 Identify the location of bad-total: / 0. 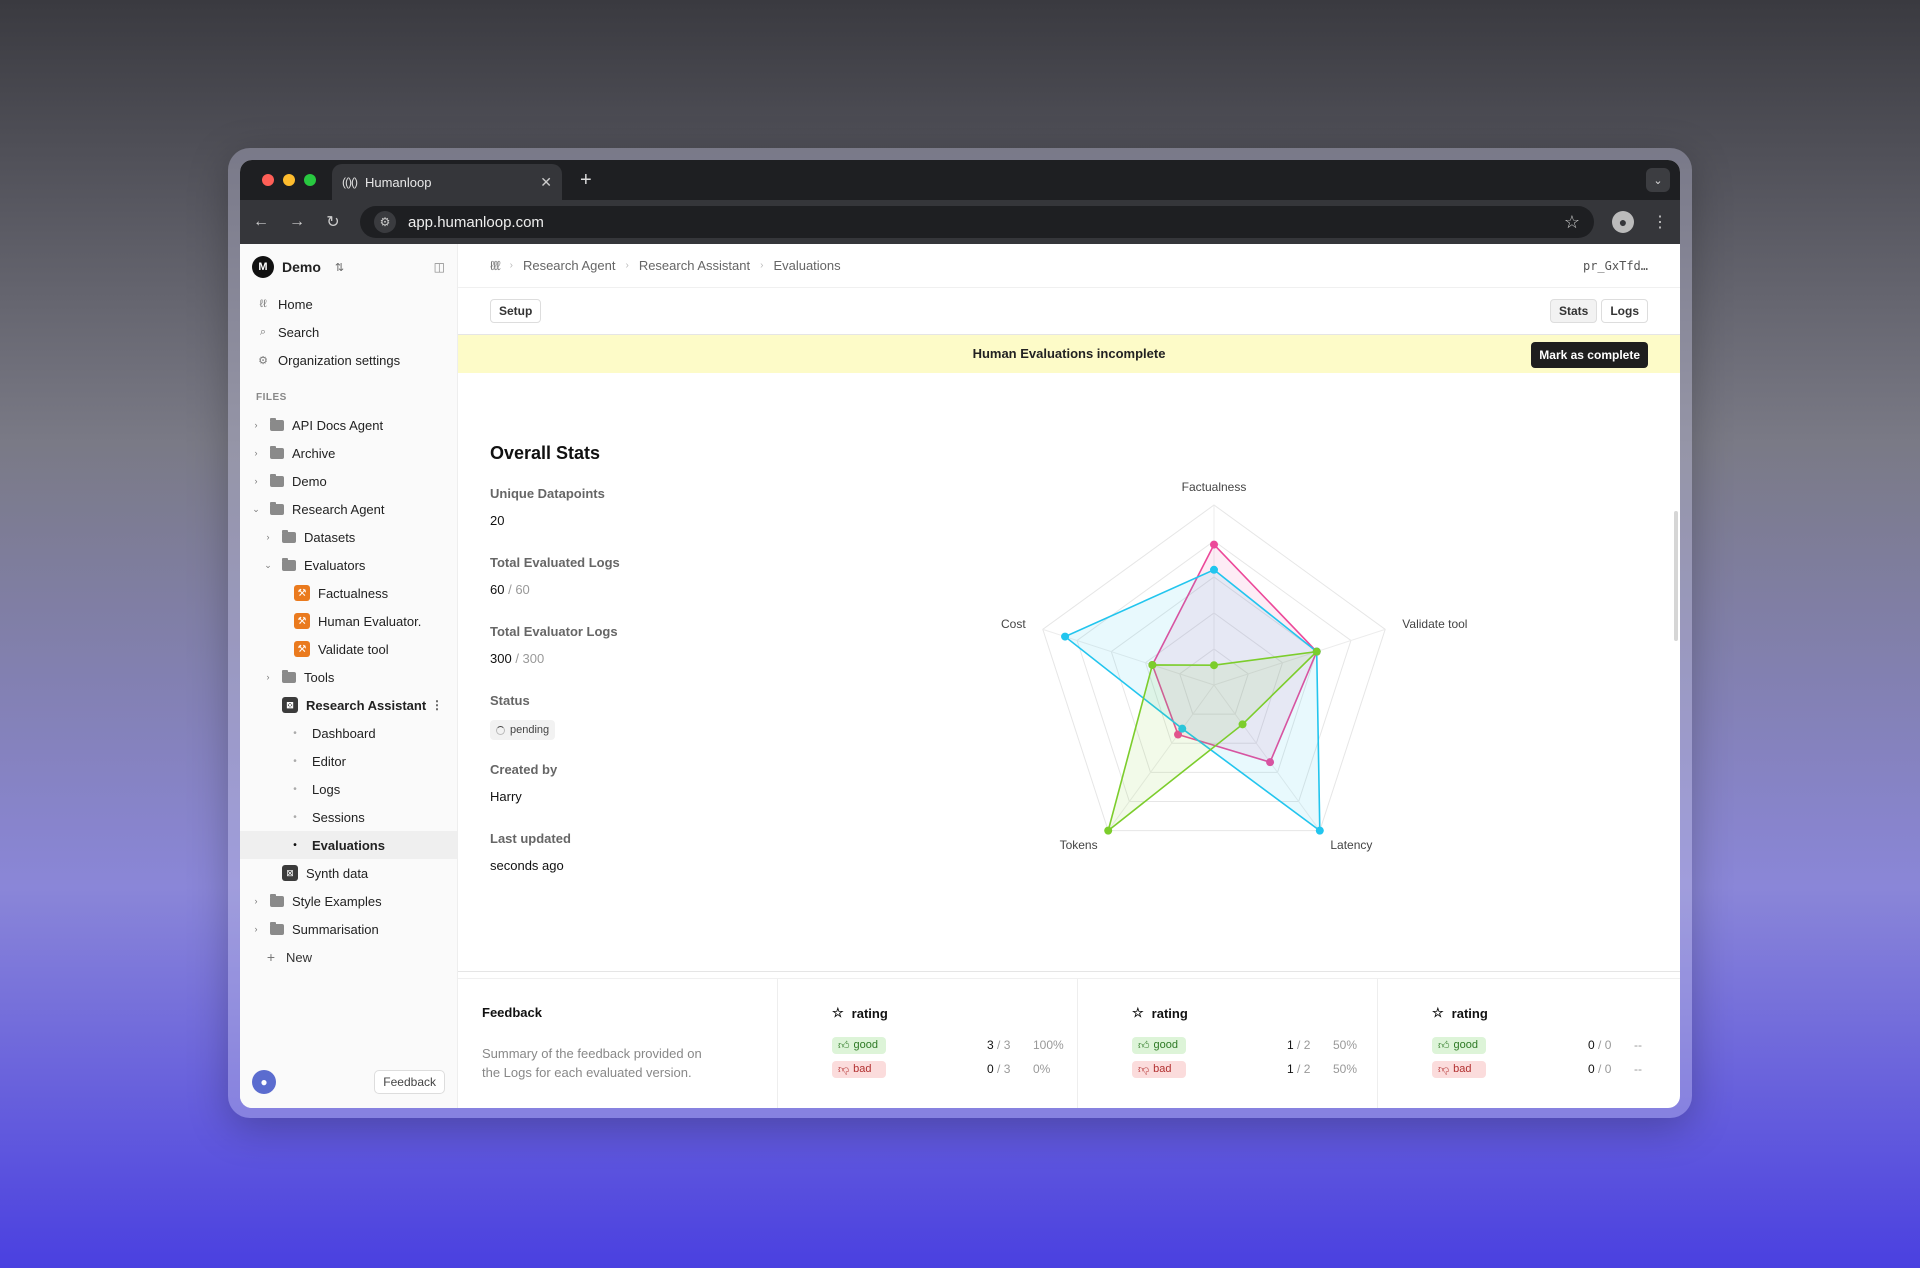
(1605, 1069).